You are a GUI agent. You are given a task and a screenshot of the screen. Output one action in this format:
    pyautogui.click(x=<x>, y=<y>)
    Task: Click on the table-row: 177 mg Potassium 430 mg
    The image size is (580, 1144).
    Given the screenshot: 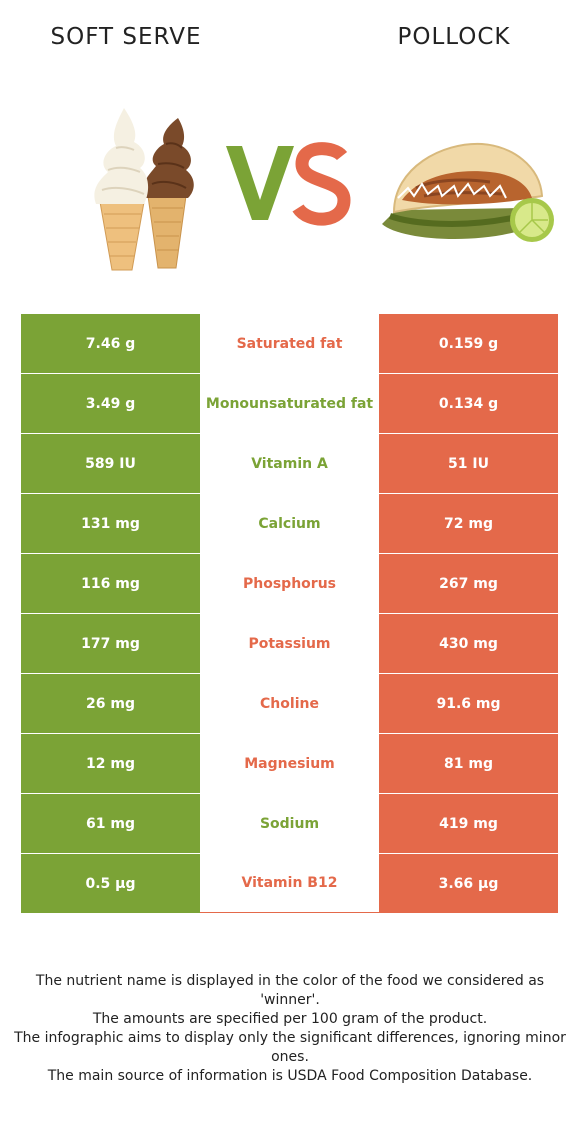 What is the action you would take?
    pyautogui.click(x=289, y=644)
    